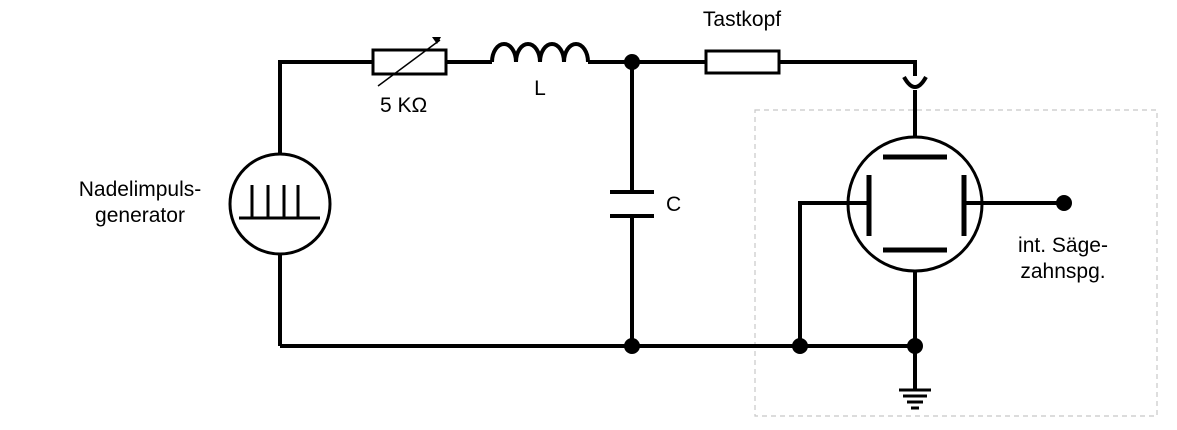 This screenshot has height=430, width=1177. I want to click on inductor, so click(540, 52).